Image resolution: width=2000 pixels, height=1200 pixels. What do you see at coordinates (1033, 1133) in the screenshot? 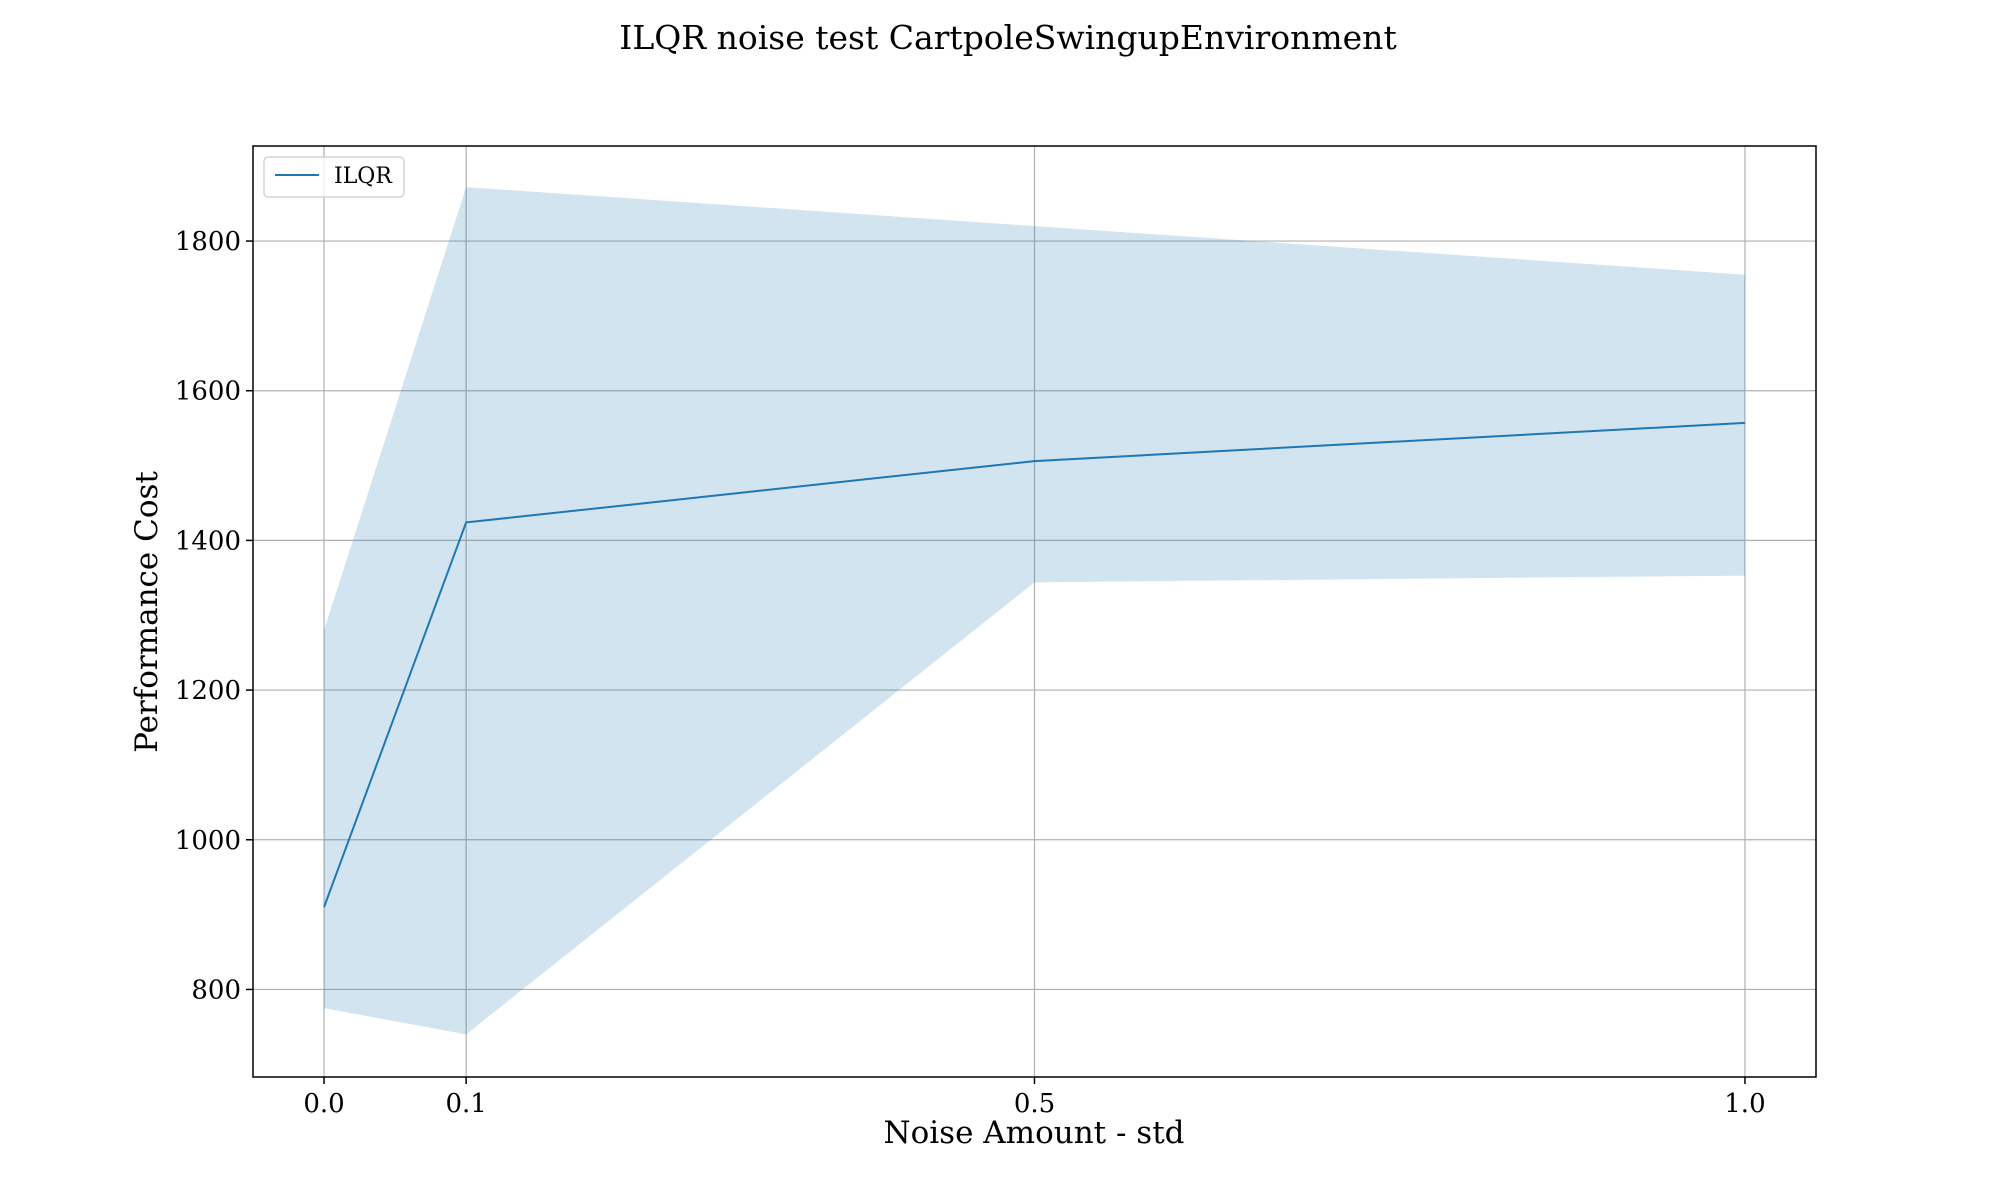
I see `x-axis-label: Noise Amount - std` at bounding box center [1033, 1133].